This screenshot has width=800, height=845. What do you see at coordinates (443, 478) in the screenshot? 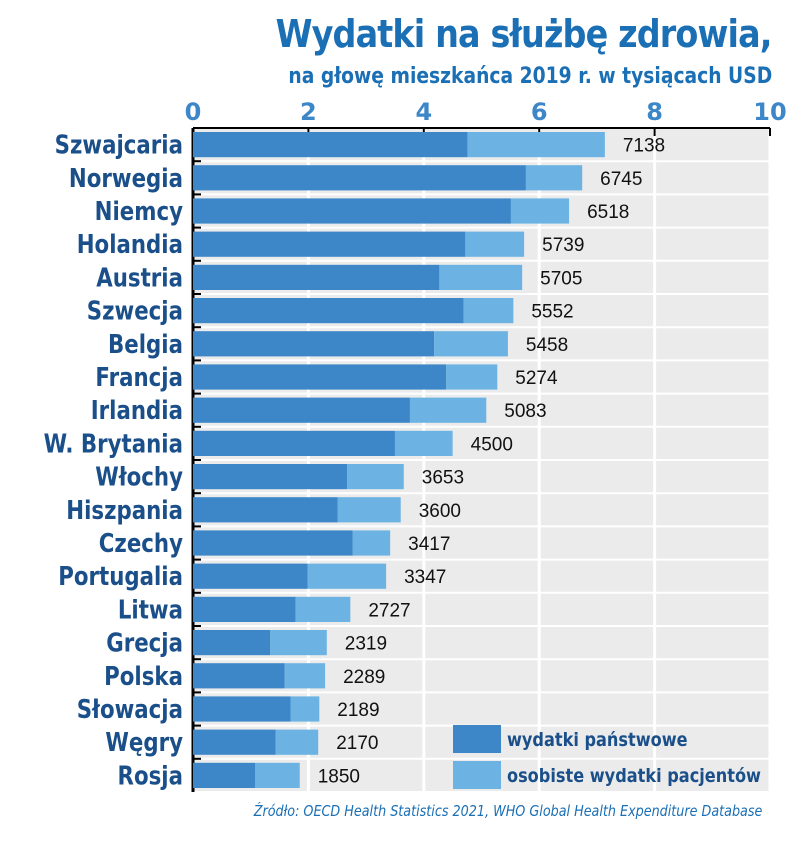
I see `bar-total-label: 3653` at bounding box center [443, 478].